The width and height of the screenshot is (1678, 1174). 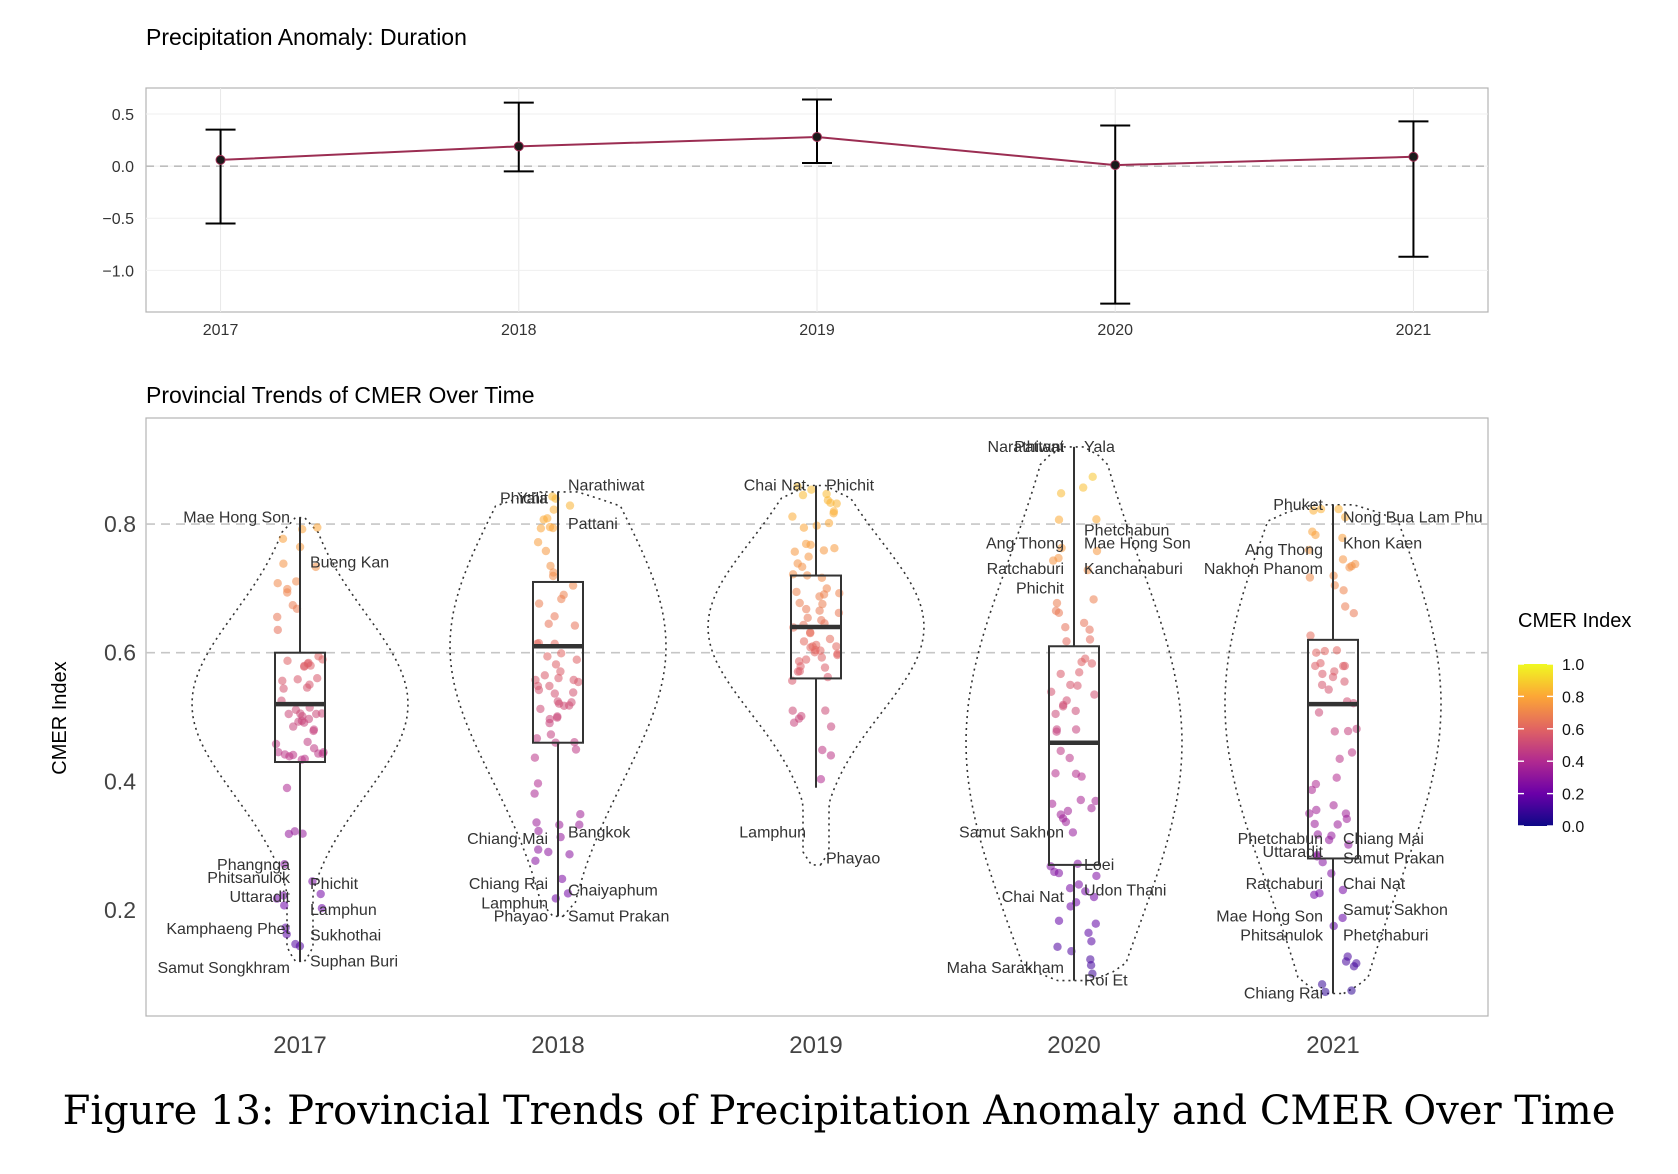 I want to click on top-x-tick-label: 2018, so click(x=519, y=330).